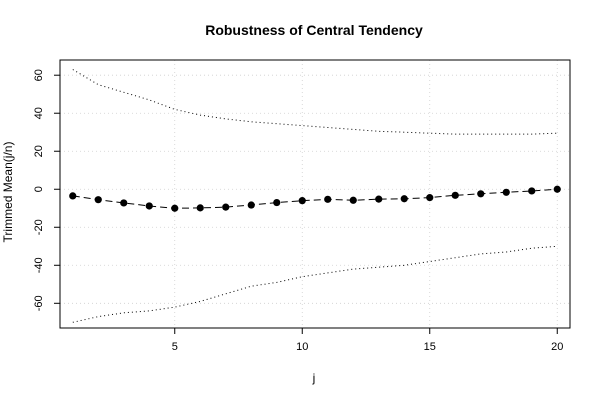  I want to click on y-tick-label: -60, so click(39, 303).